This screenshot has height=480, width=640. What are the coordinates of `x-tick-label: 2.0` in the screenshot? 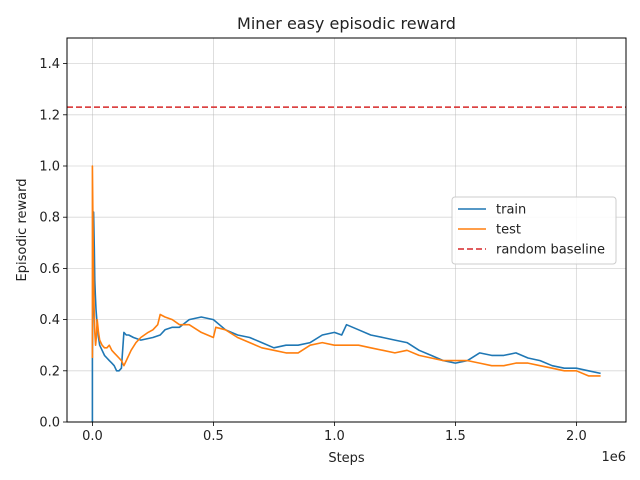 It's located at (576, 436).